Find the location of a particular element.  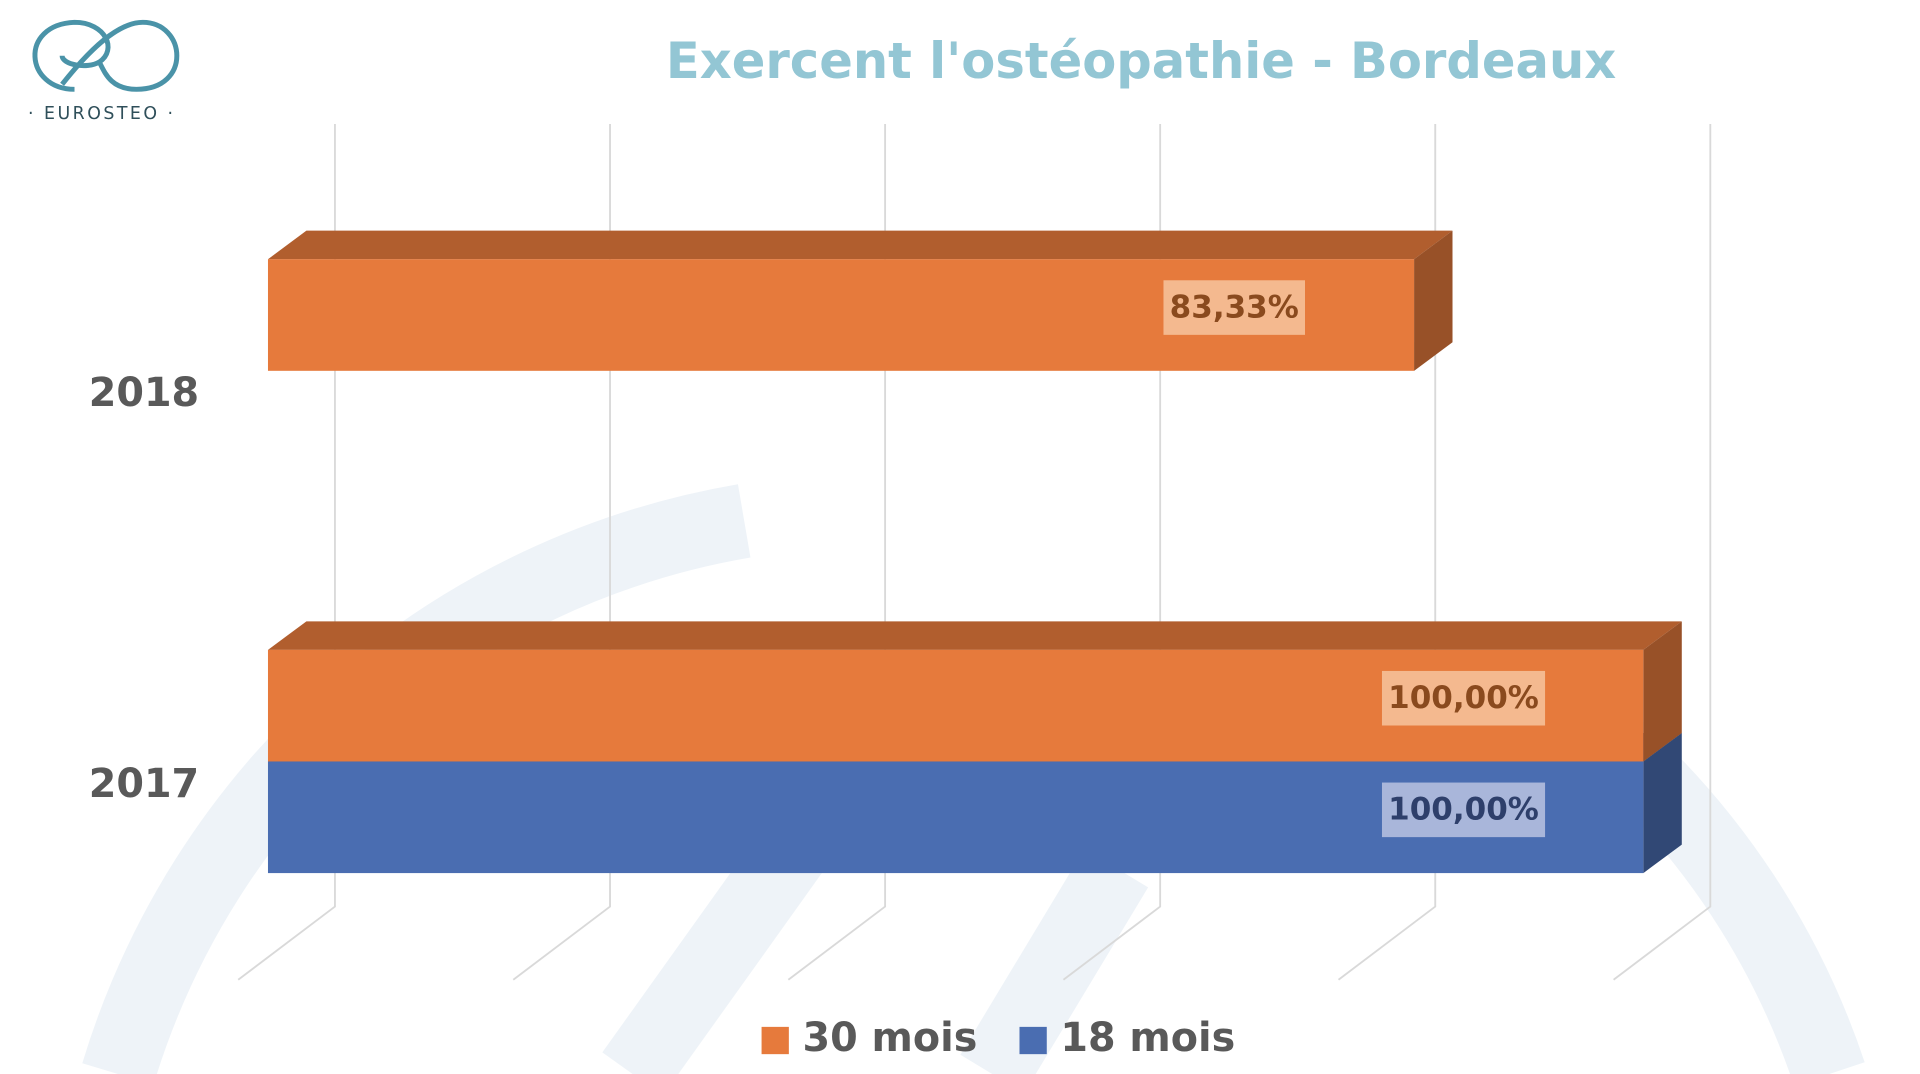

y-tick-label: 2017 is located at coordinates (144, 784).